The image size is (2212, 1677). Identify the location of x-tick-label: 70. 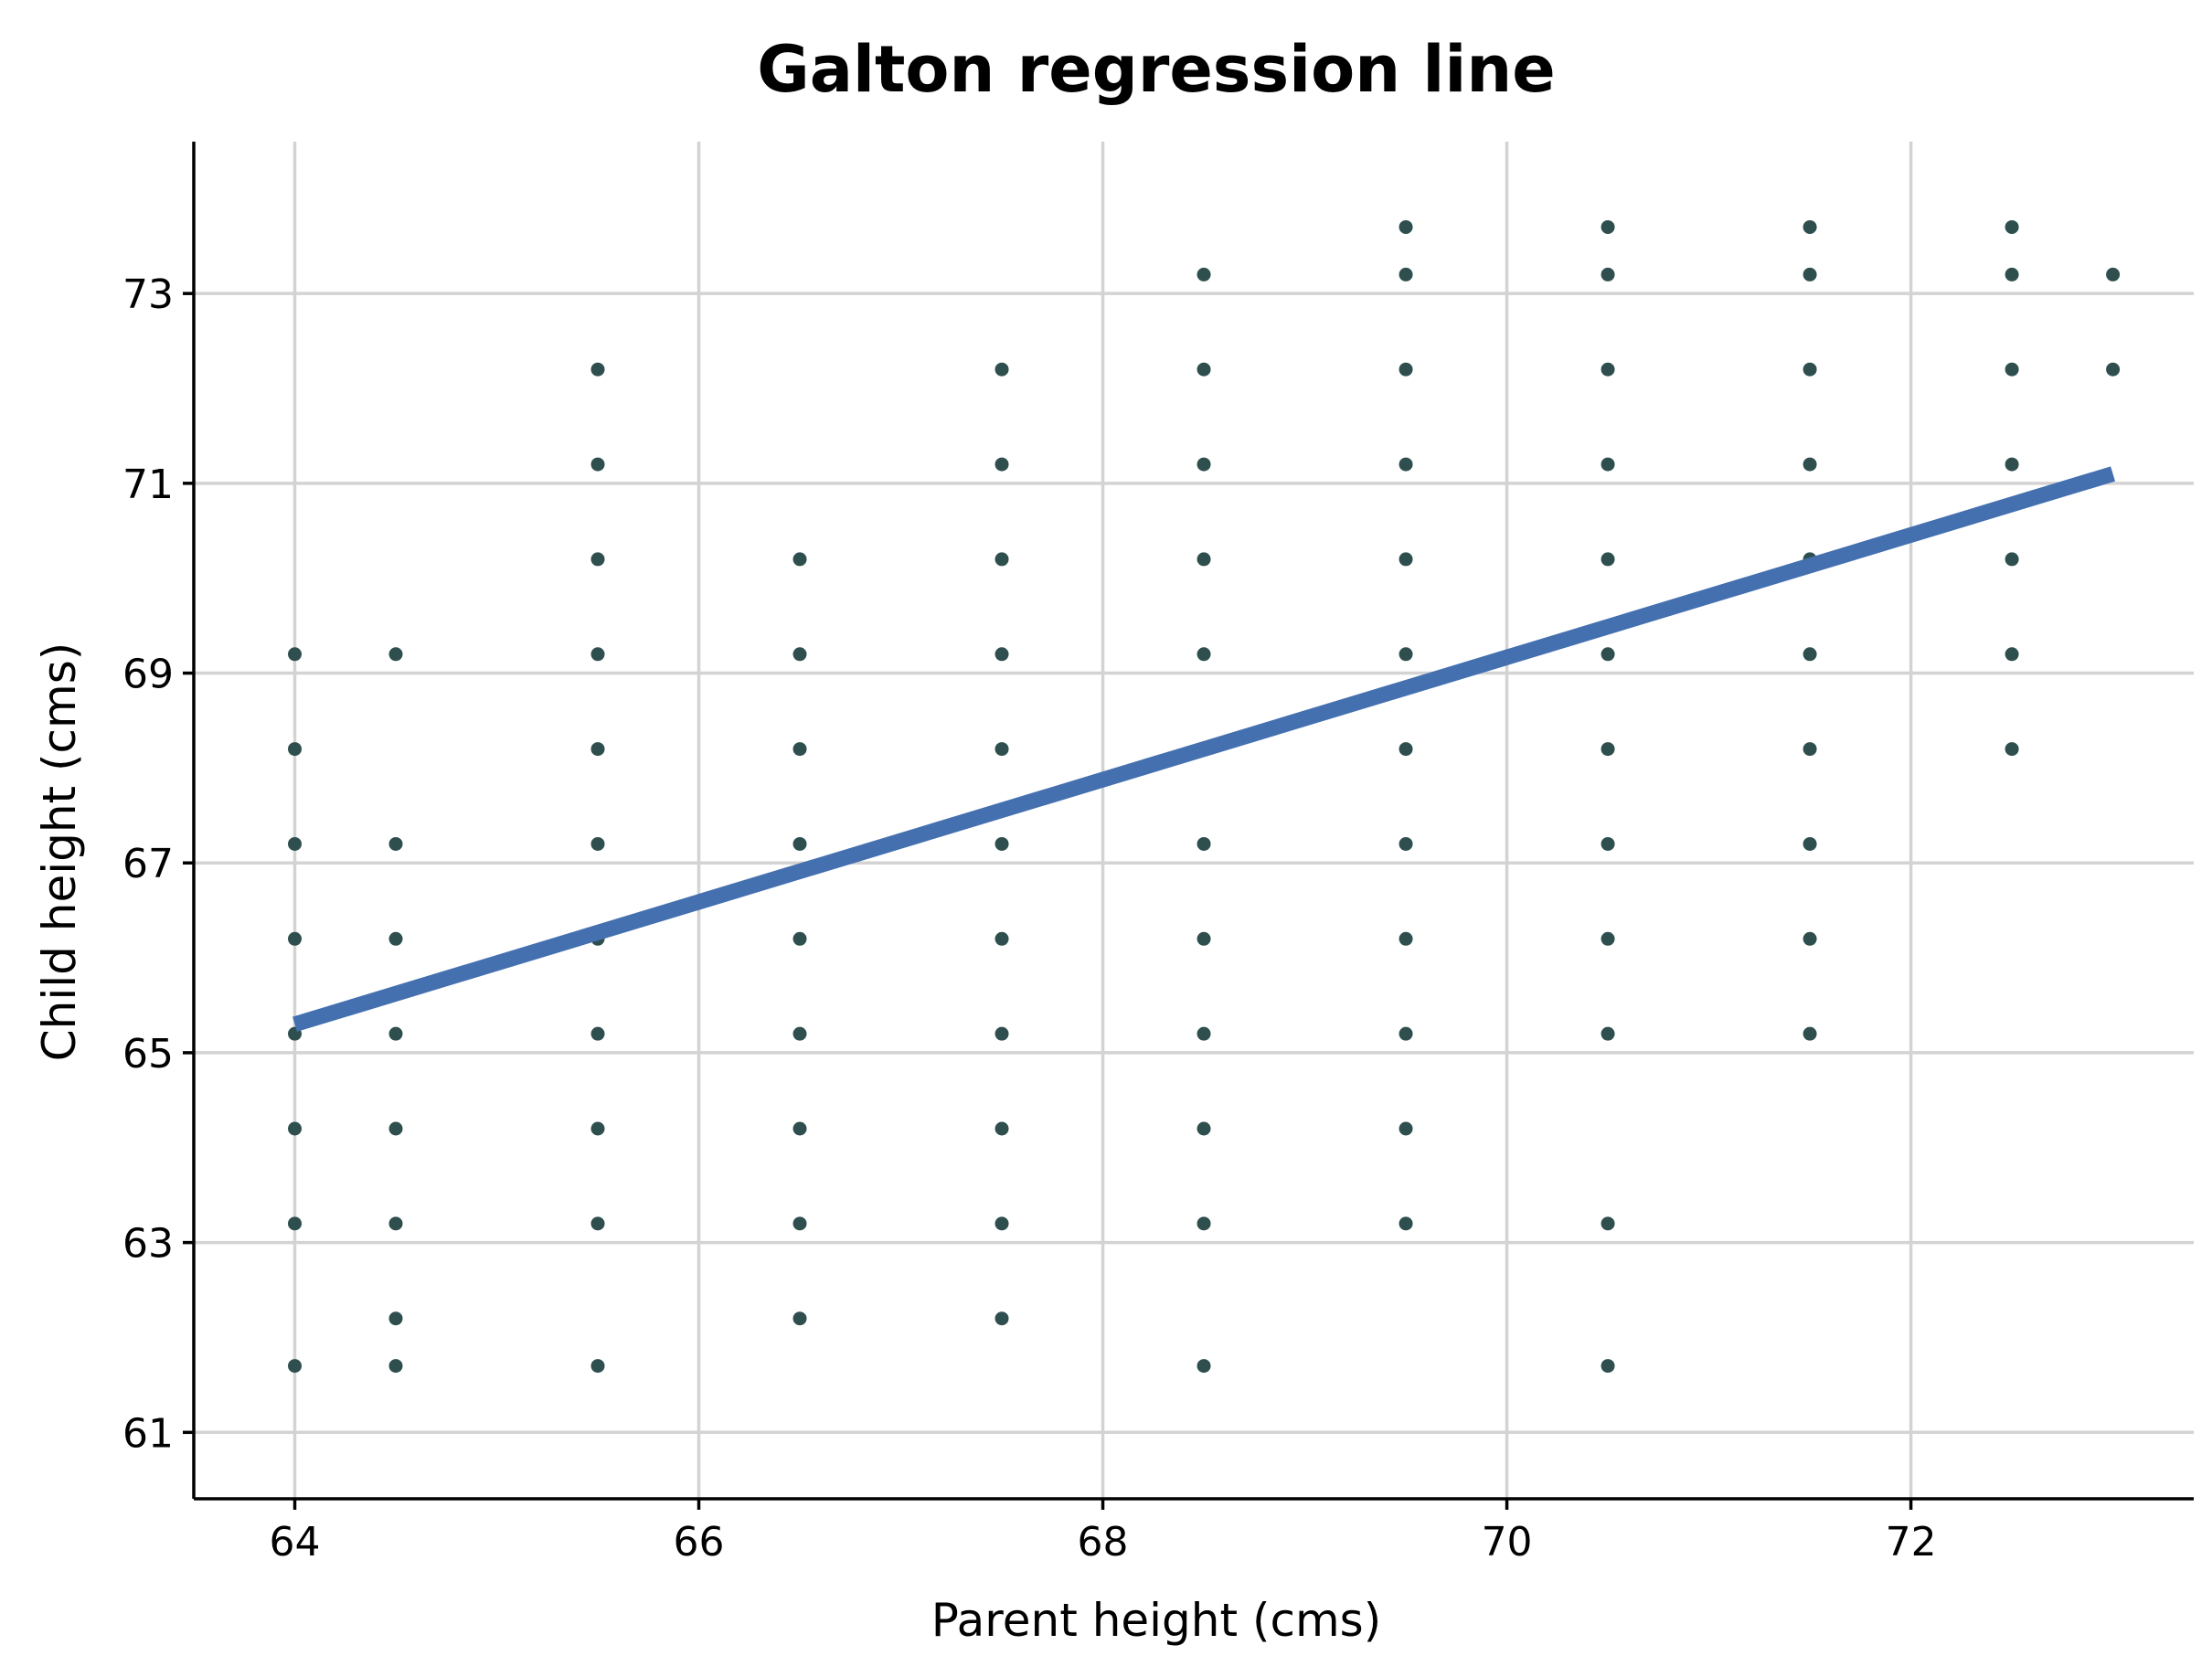
(1507, 1543).